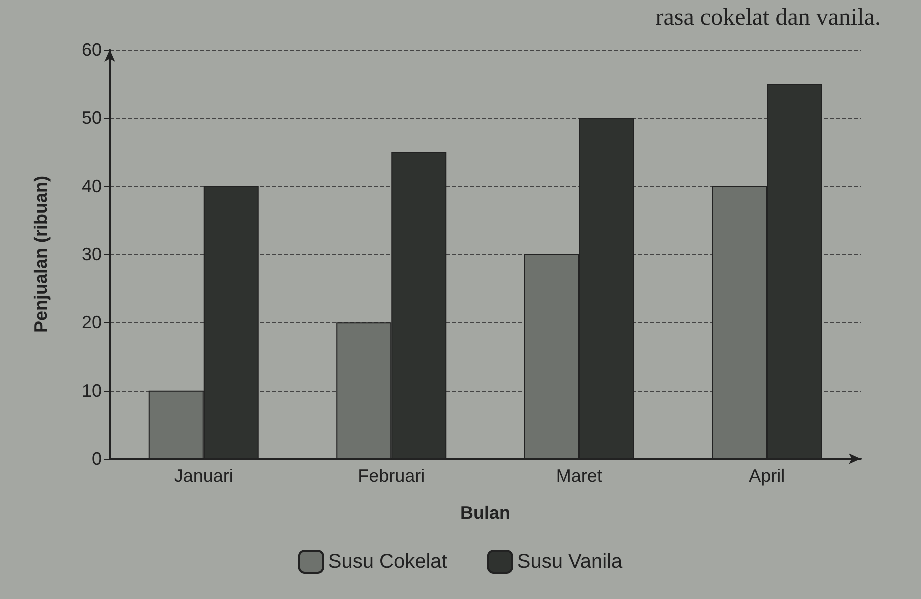 The image size is (921, 599). Describe the element at coordinates (204, 476) in the screenshot. I see `x-tick-label: Januari` at that location.